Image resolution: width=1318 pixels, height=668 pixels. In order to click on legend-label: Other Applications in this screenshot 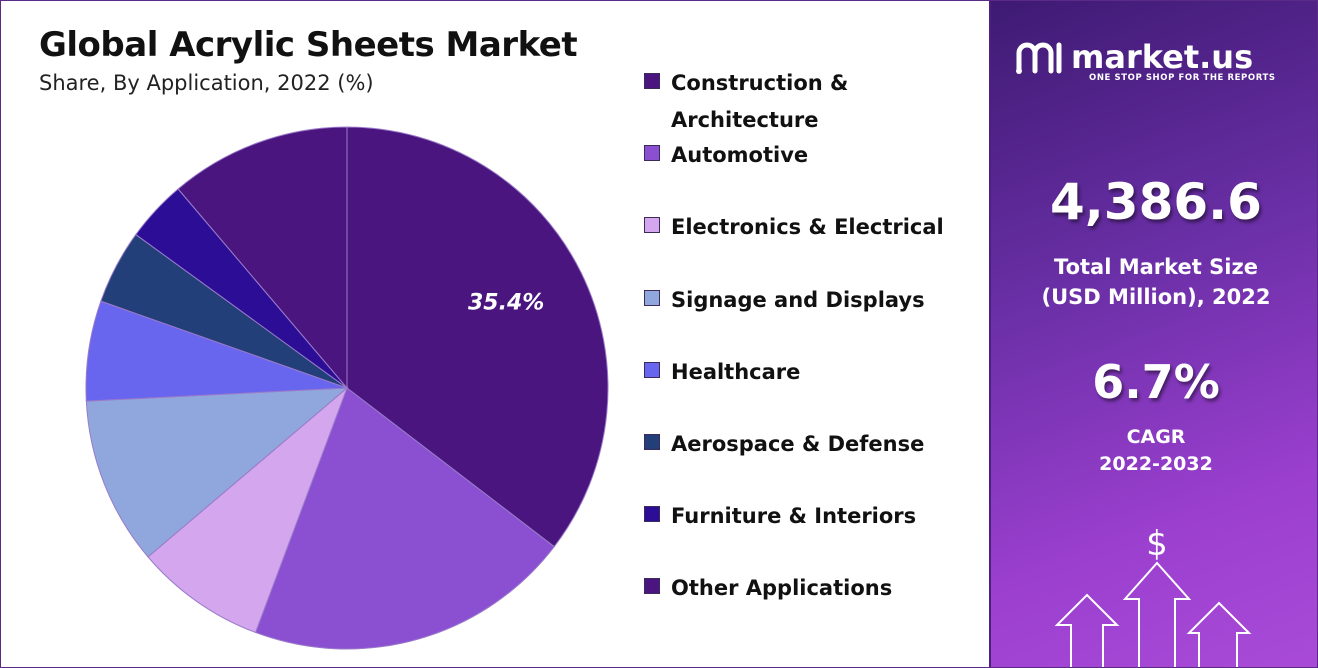, I will do `click(781, 588)`.